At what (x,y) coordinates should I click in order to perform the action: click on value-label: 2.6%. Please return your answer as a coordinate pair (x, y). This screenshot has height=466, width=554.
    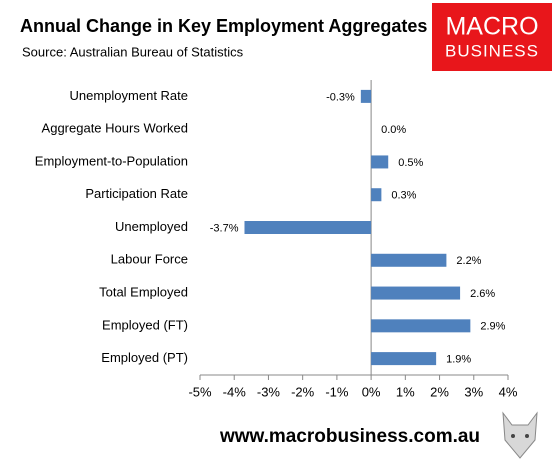
    Looking at the image, I should click on (482, 294).